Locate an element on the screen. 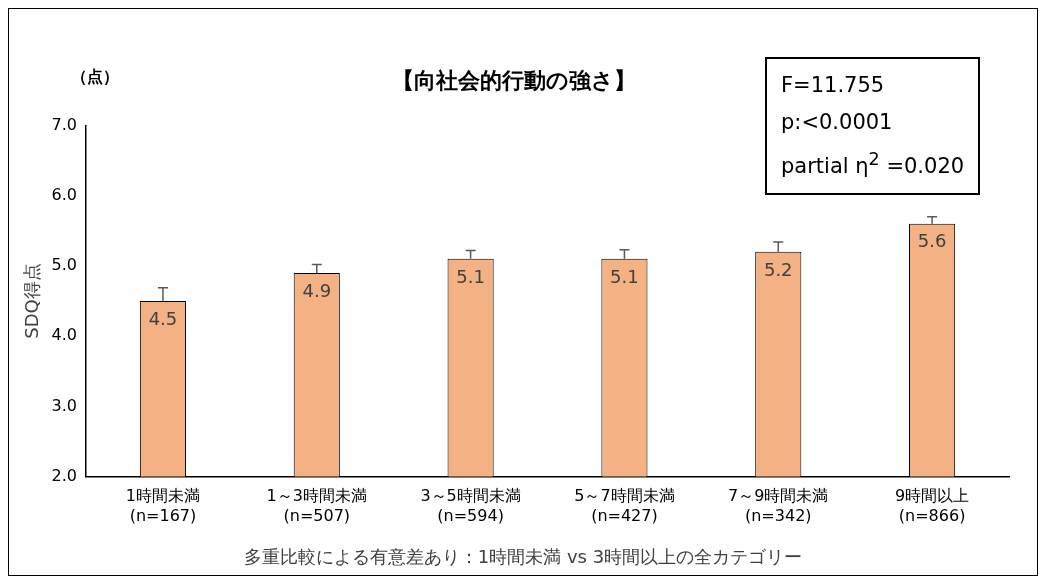  y-tick-label: 2.0 is located at coordinates (64, 475).